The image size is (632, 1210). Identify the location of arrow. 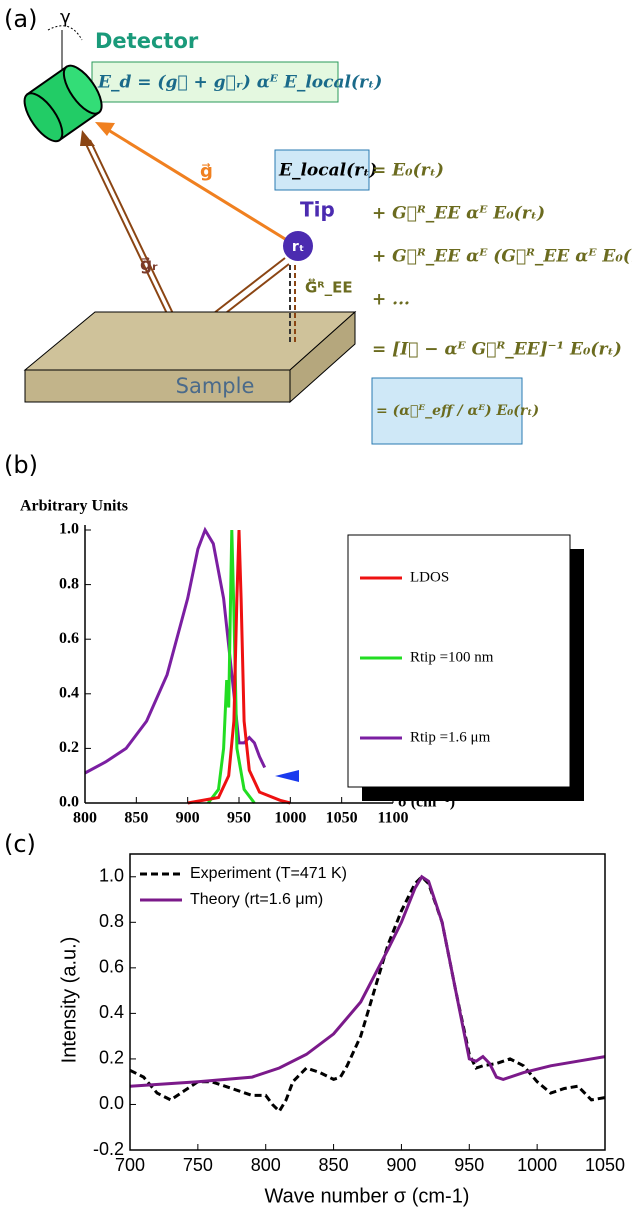
(197, 185).